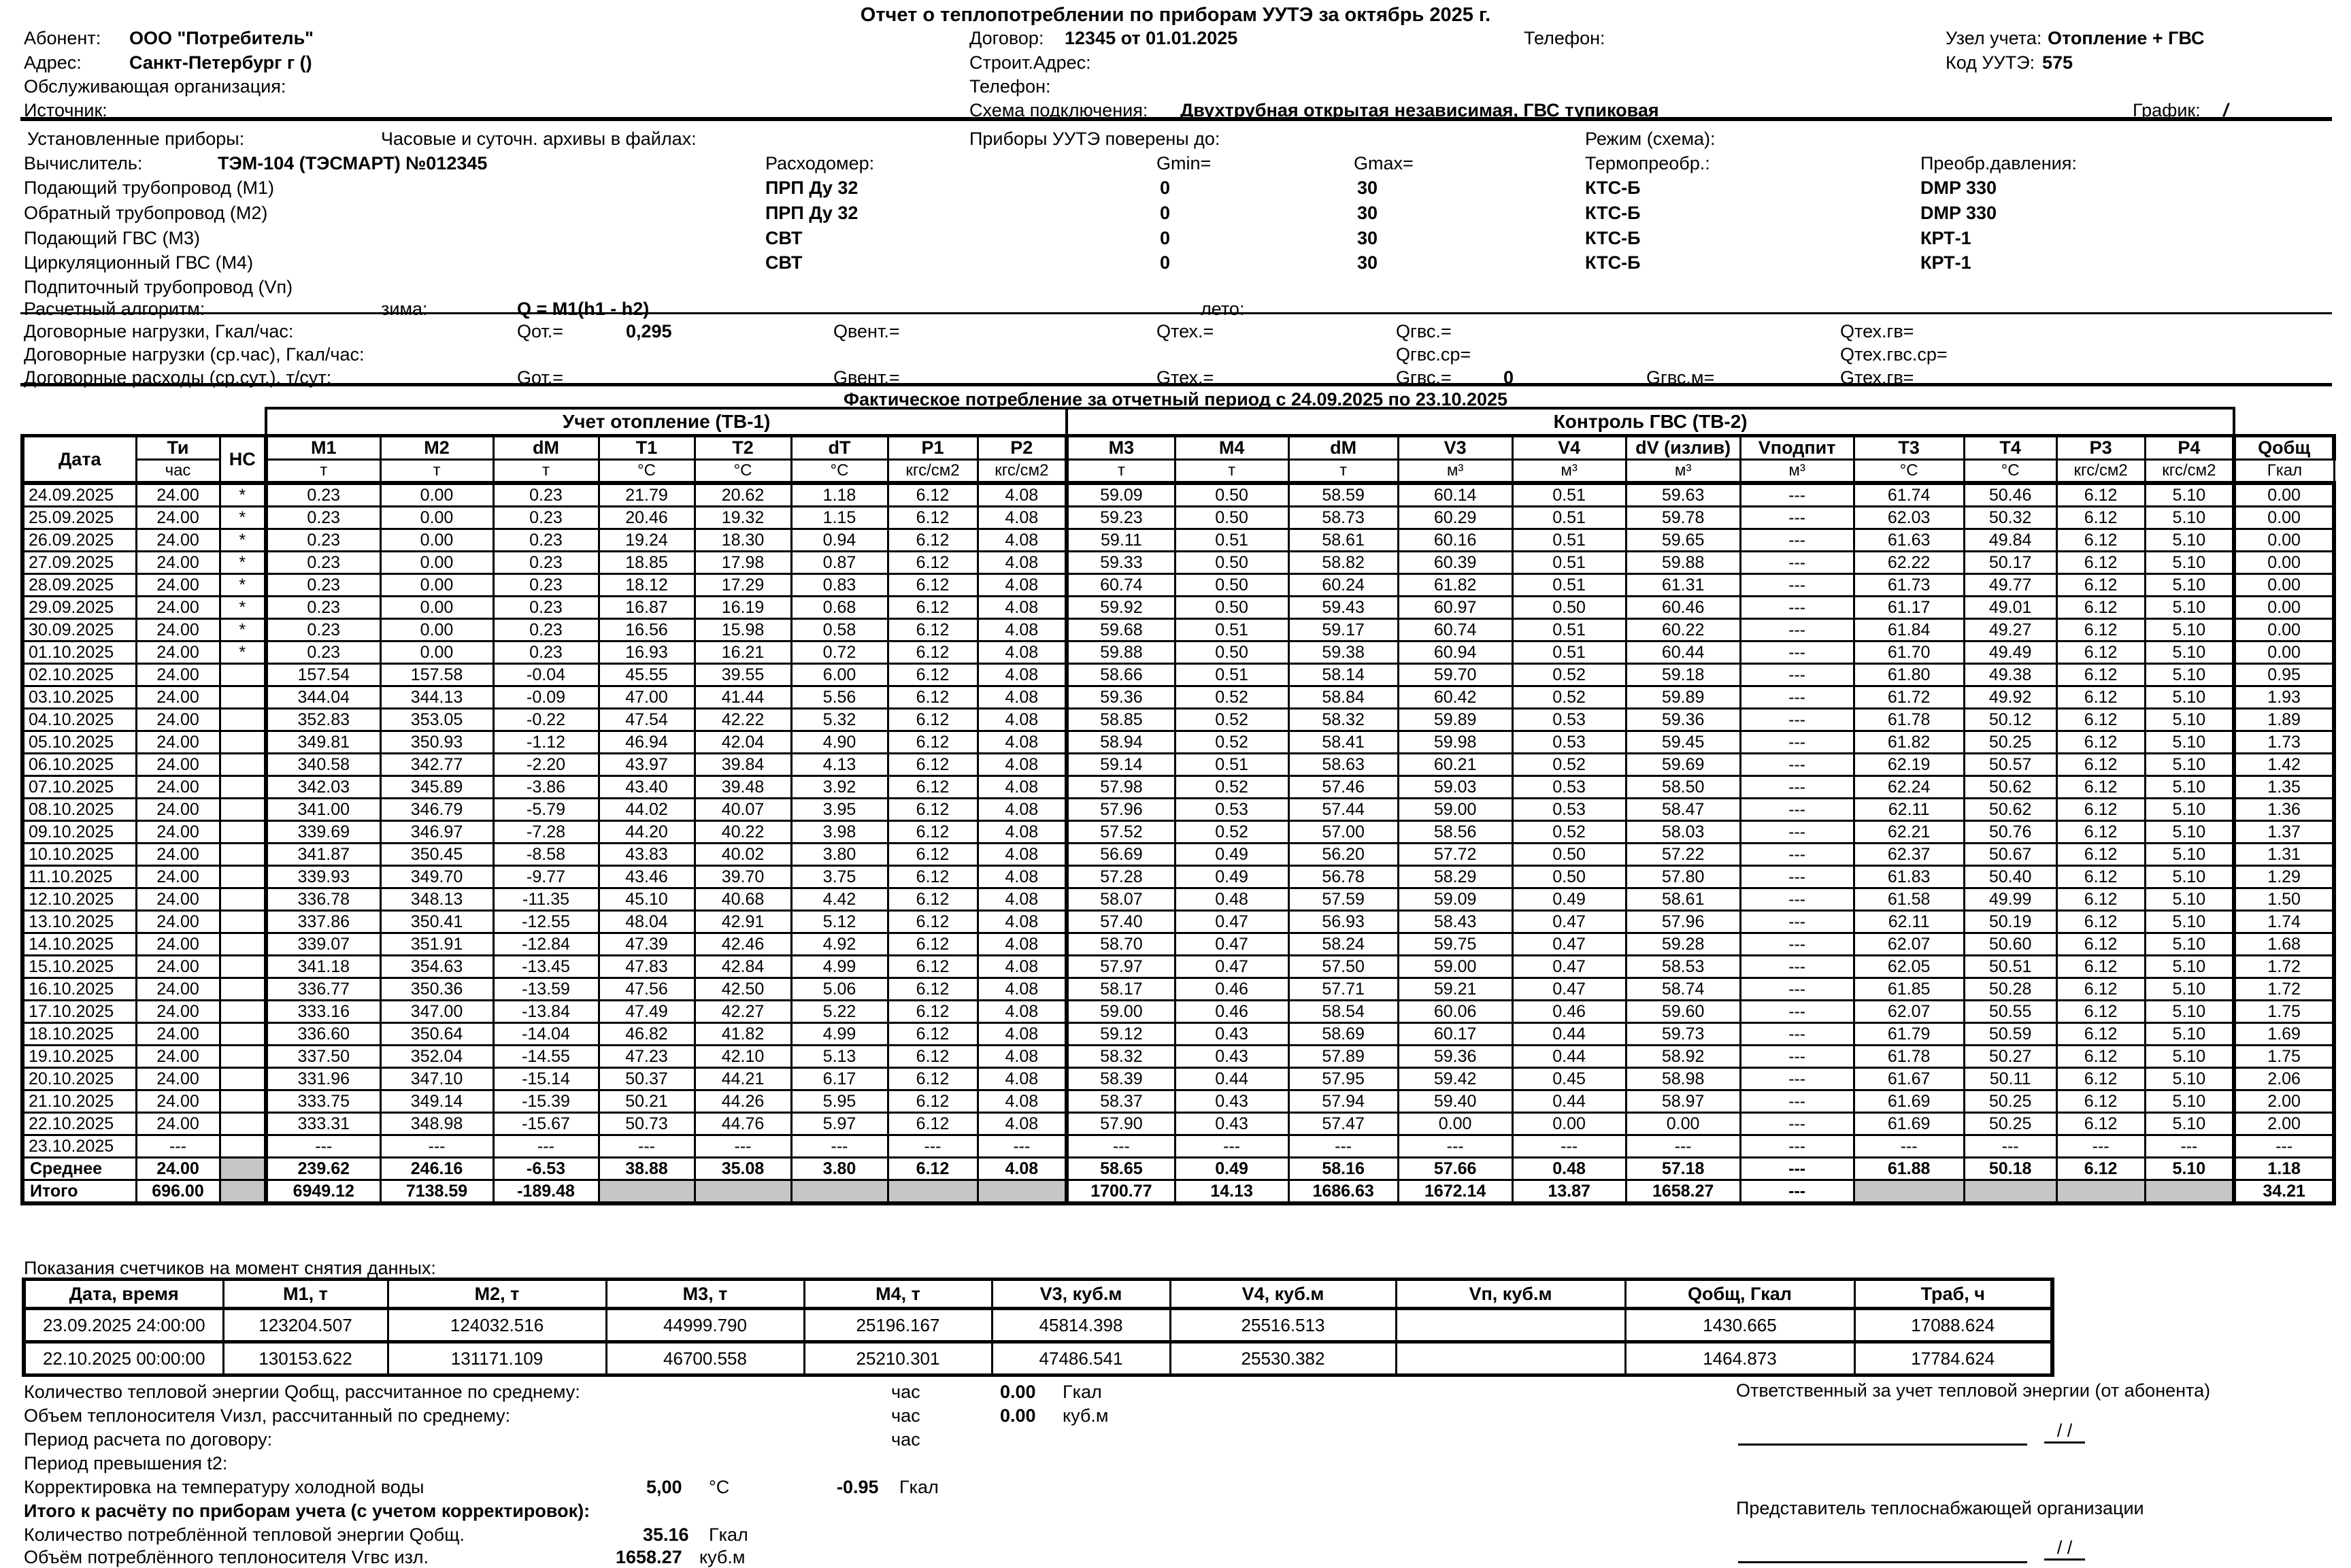 The height and width of the screenshot is (1568, 2351). What do you see at coordinates (840, 607) in the screenshot?
I see `cell: 0.68` at bounding box center [840, 607].